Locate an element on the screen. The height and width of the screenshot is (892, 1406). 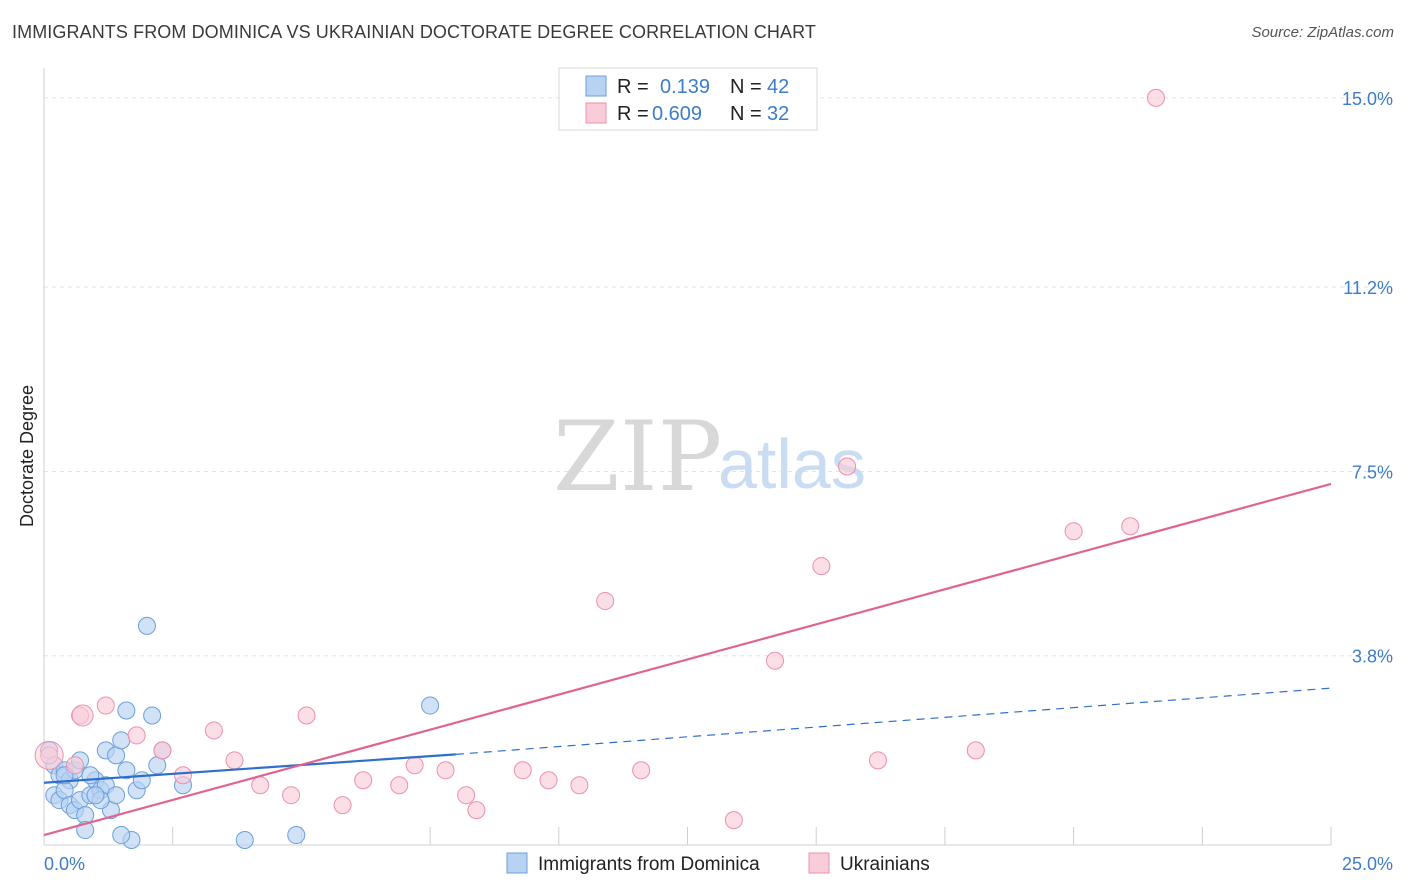
legend-swatch-ukrainians is located at coordinates (596, 113).